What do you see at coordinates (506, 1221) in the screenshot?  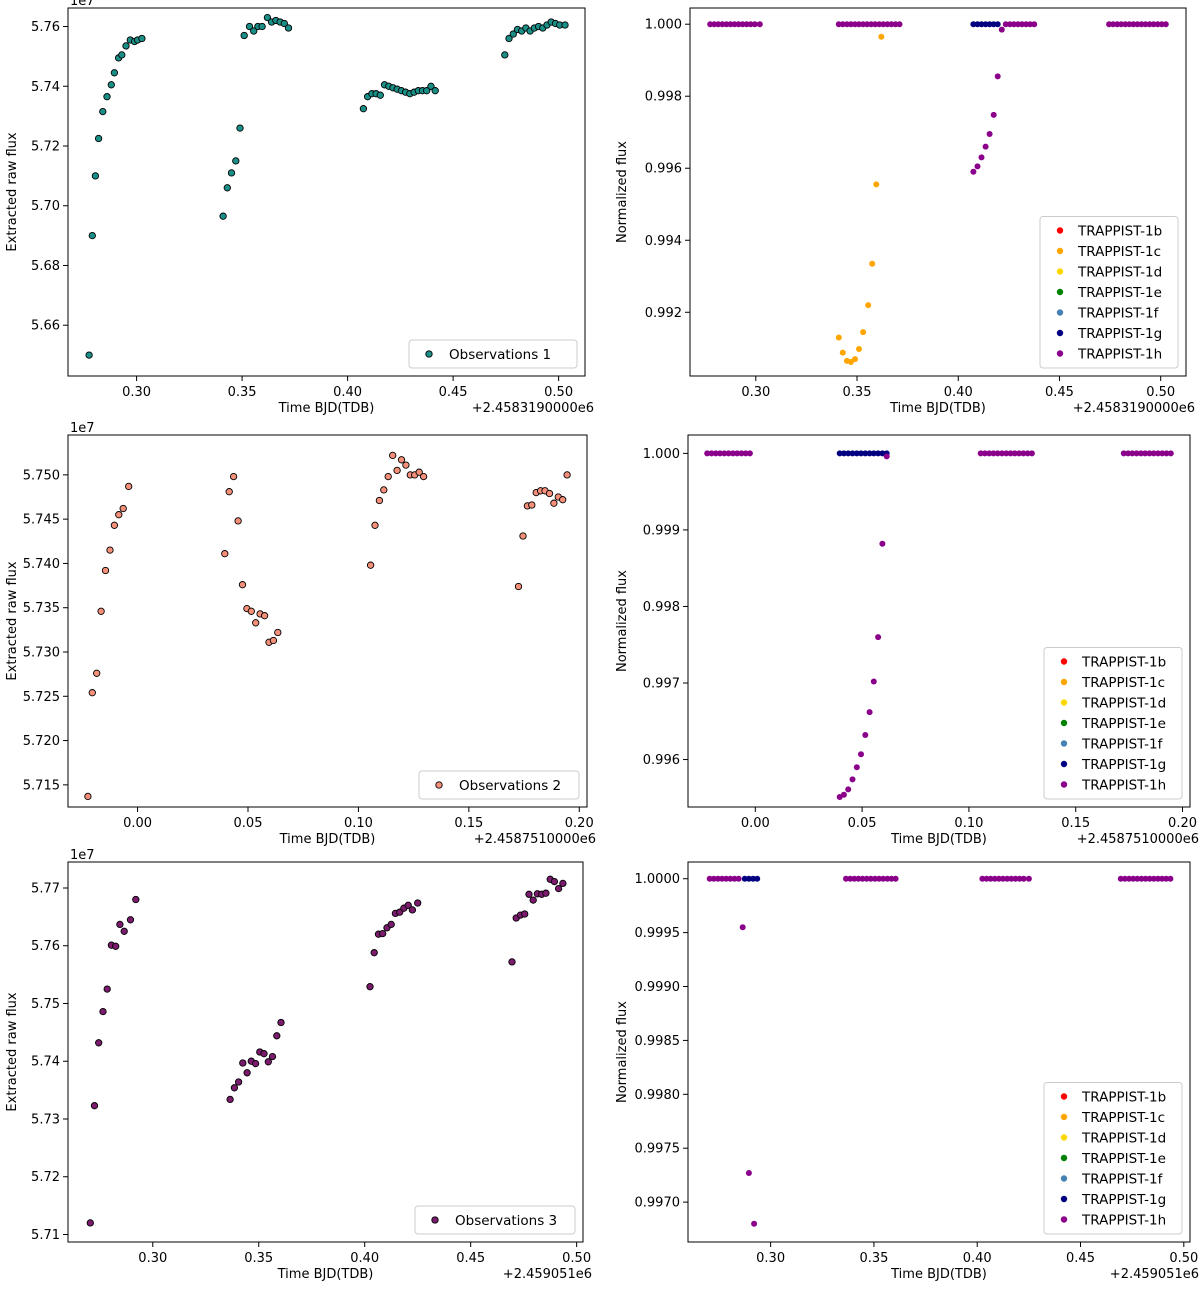 I see `legend-label: Observations 3` at bounding box center [506, 1221].